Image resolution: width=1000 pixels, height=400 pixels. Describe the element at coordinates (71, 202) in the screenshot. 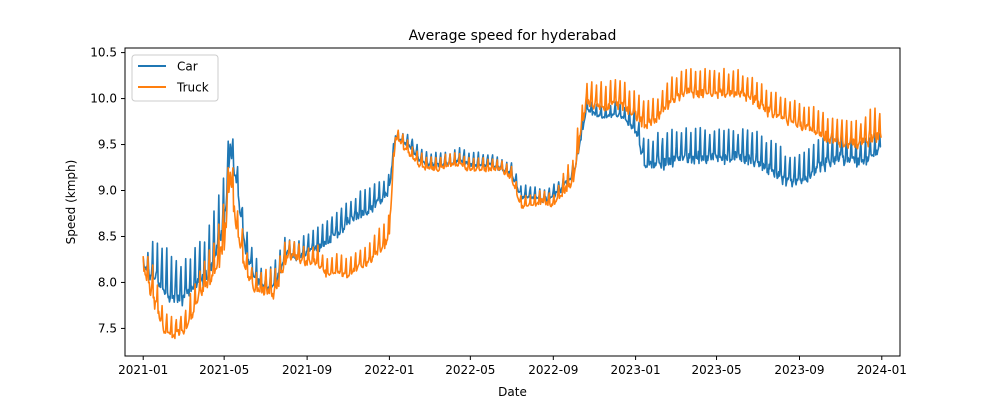

I see `y-axis-title: Speed (kmph)` at that location.